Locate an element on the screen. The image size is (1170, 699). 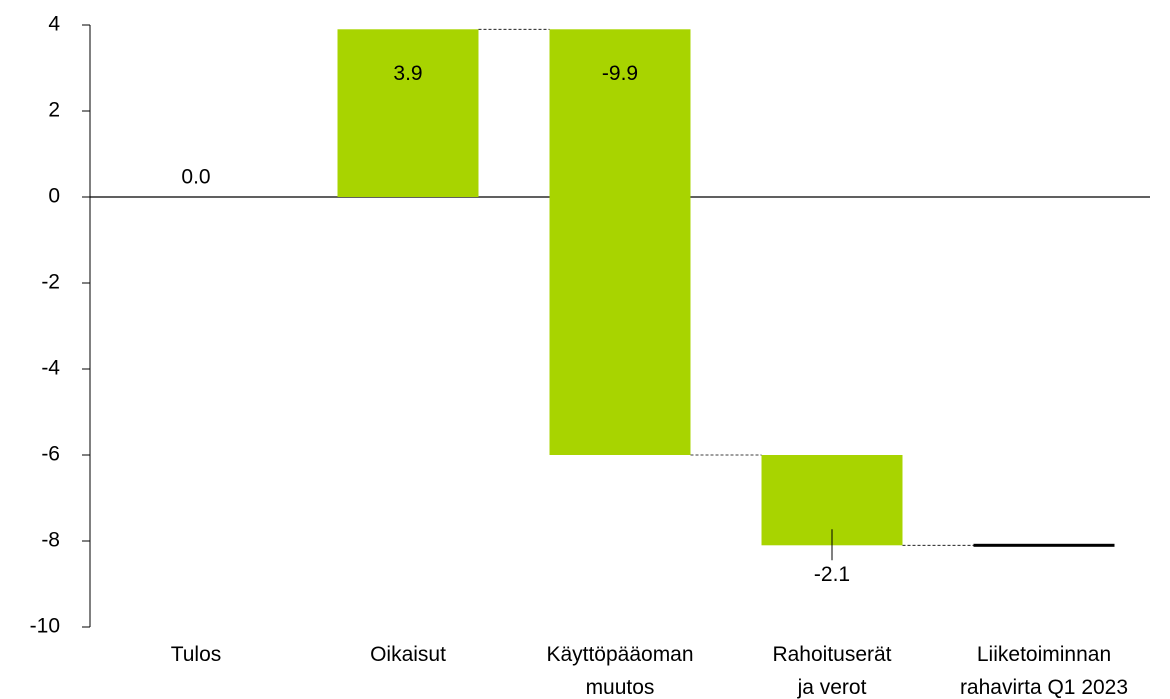
x-tick-label-line: Liiketoiminnan is located at coordinates (1044, 654).